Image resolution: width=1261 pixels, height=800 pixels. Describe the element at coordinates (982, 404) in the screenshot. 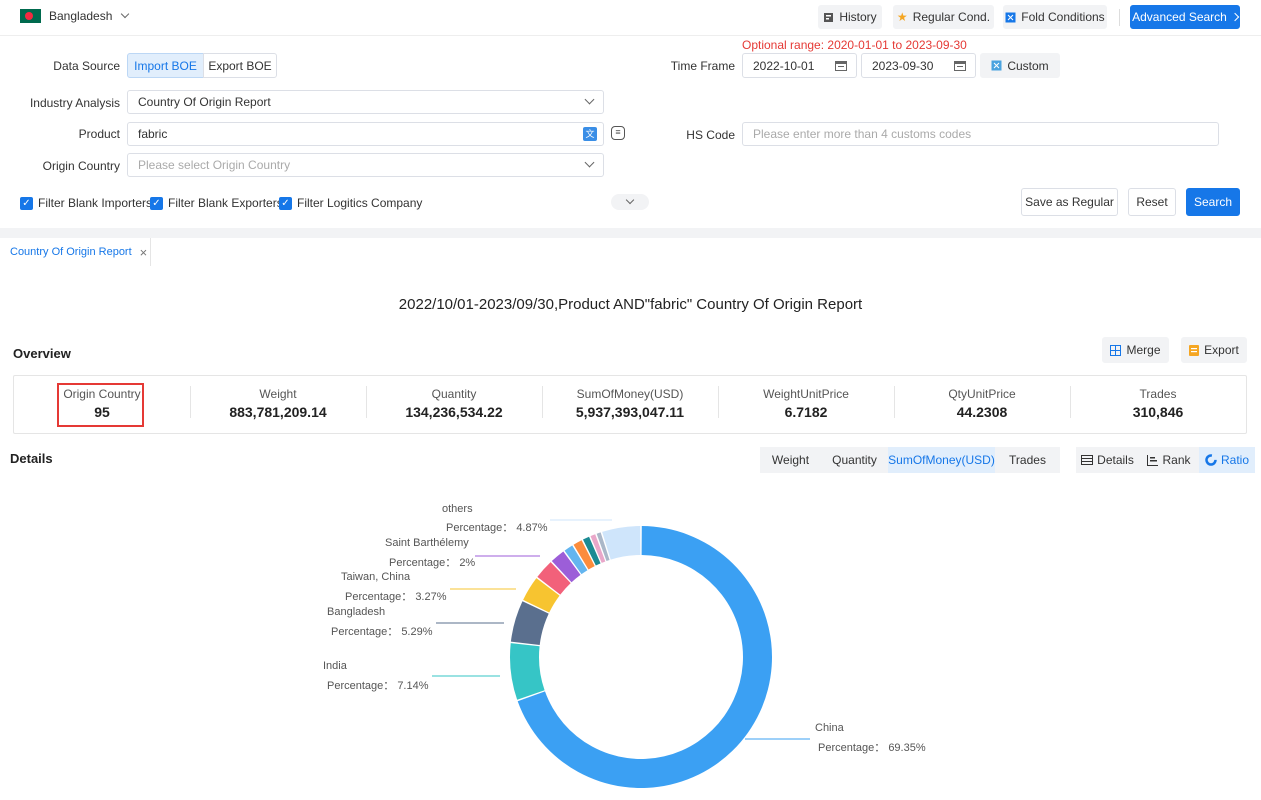

I see `stat-qty-unit-price: QtyUnitPrice 44.2308` at that location.